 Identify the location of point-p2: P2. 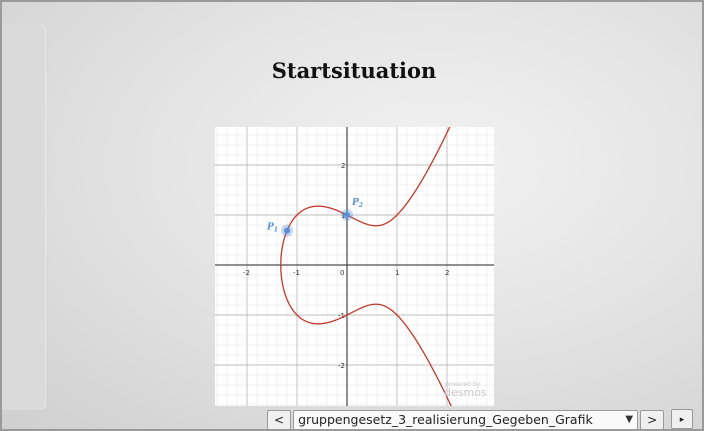
(352, 209).